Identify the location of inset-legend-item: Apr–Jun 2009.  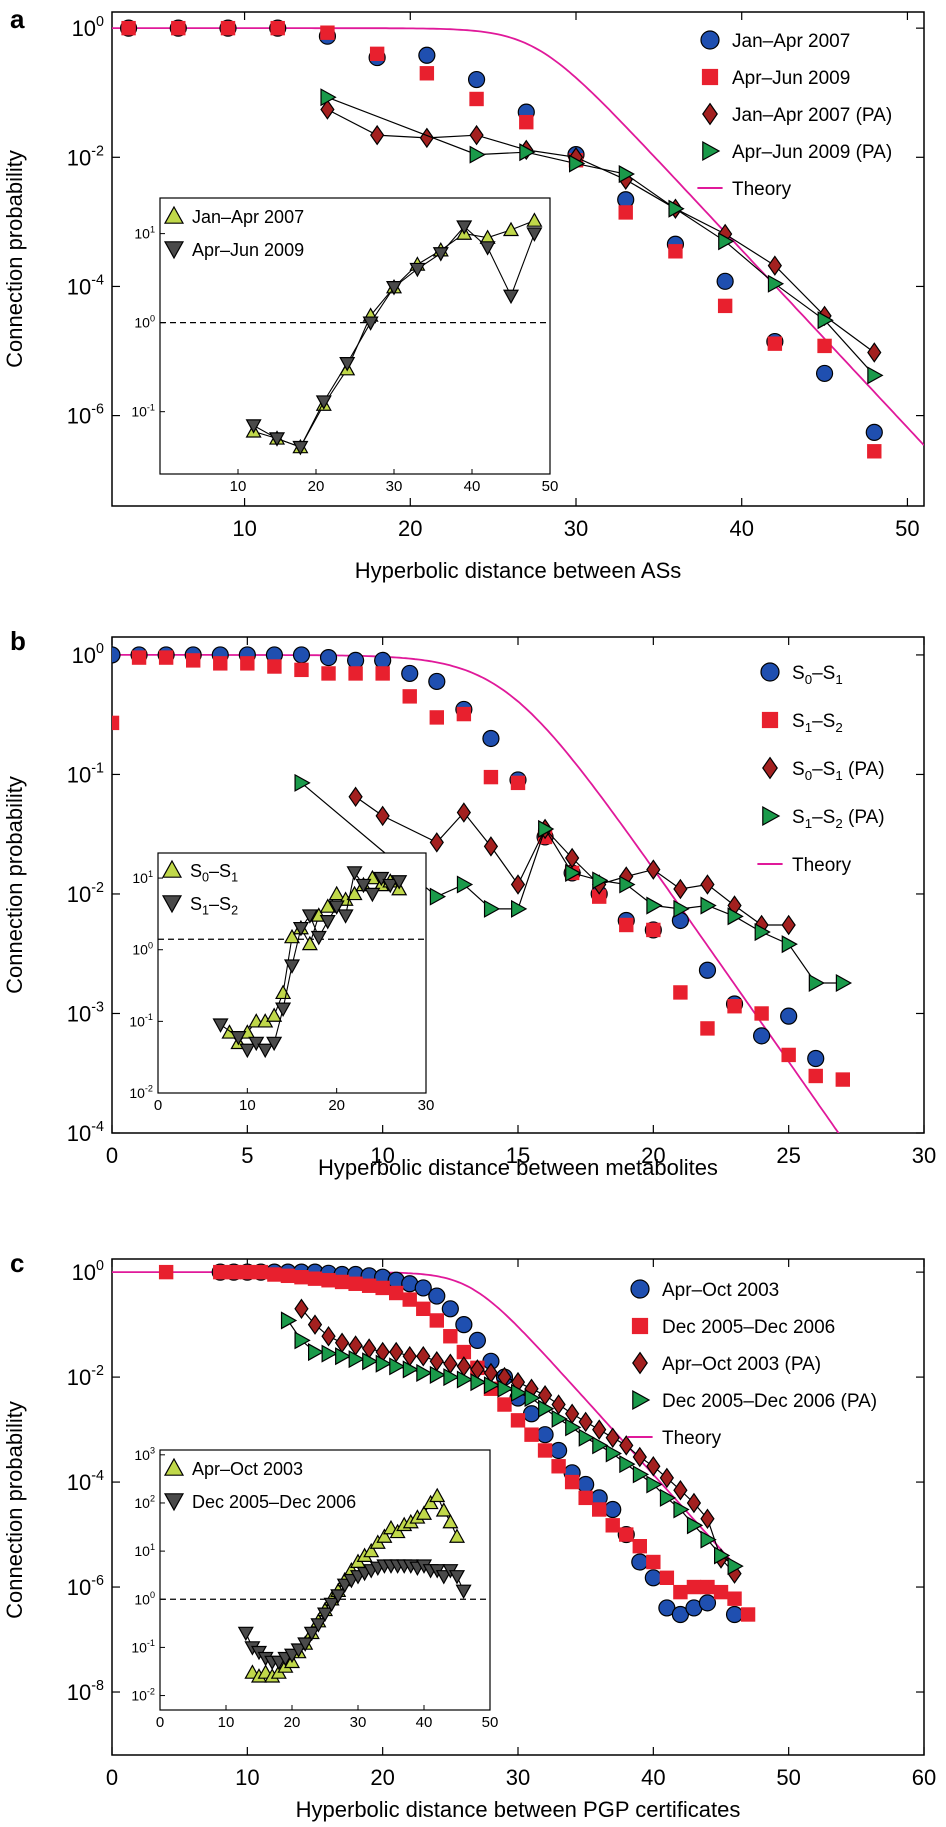
(233, 250).